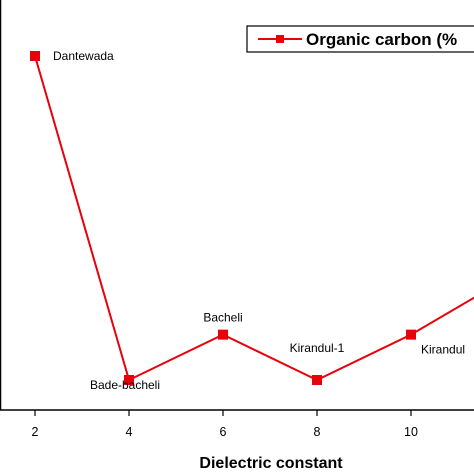 The height and width of the screenshot is (474, 474). Describe the element at coordinates (381, 39) in the screenshot. I see `legend-label: Organic carbon (%` at that location.